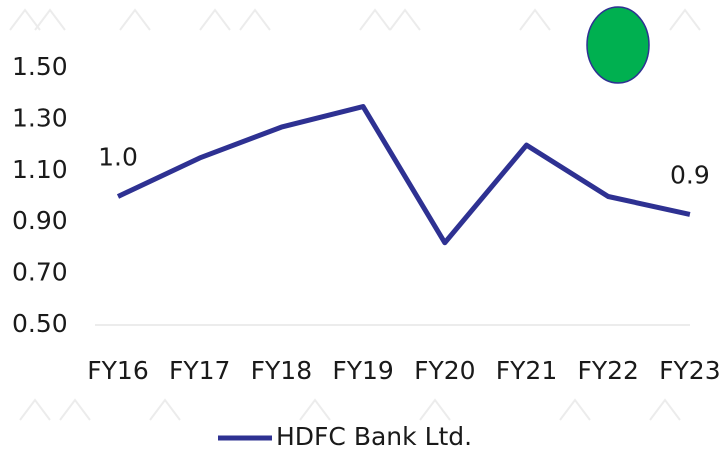 This screenshot has height=462, width=728. I want to click on data-label: 1.0, so click(118, 157).